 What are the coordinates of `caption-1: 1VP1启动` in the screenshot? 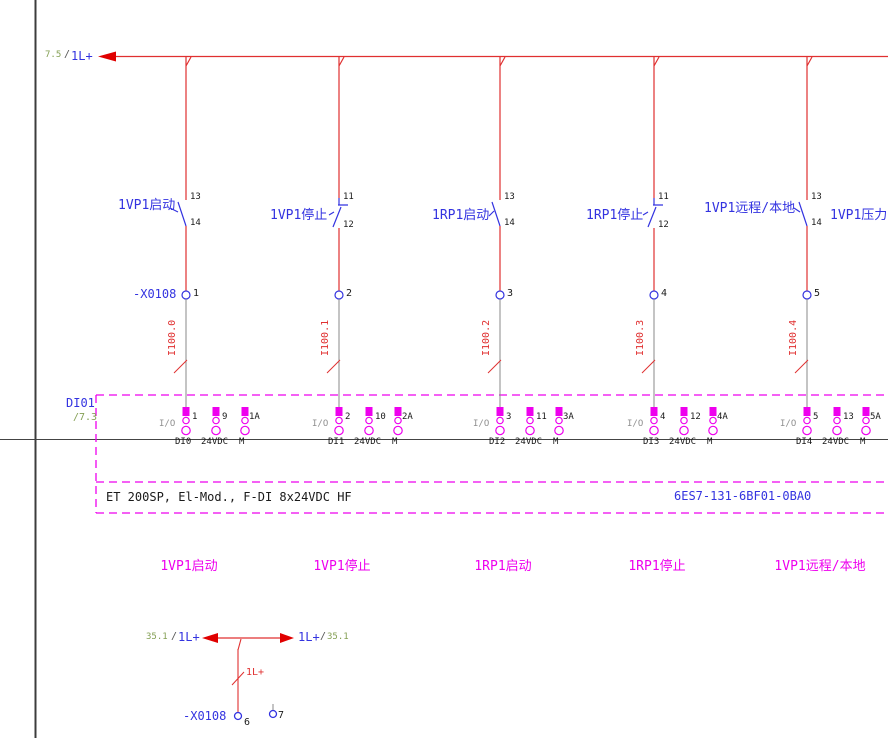 It's located at (189, 566).